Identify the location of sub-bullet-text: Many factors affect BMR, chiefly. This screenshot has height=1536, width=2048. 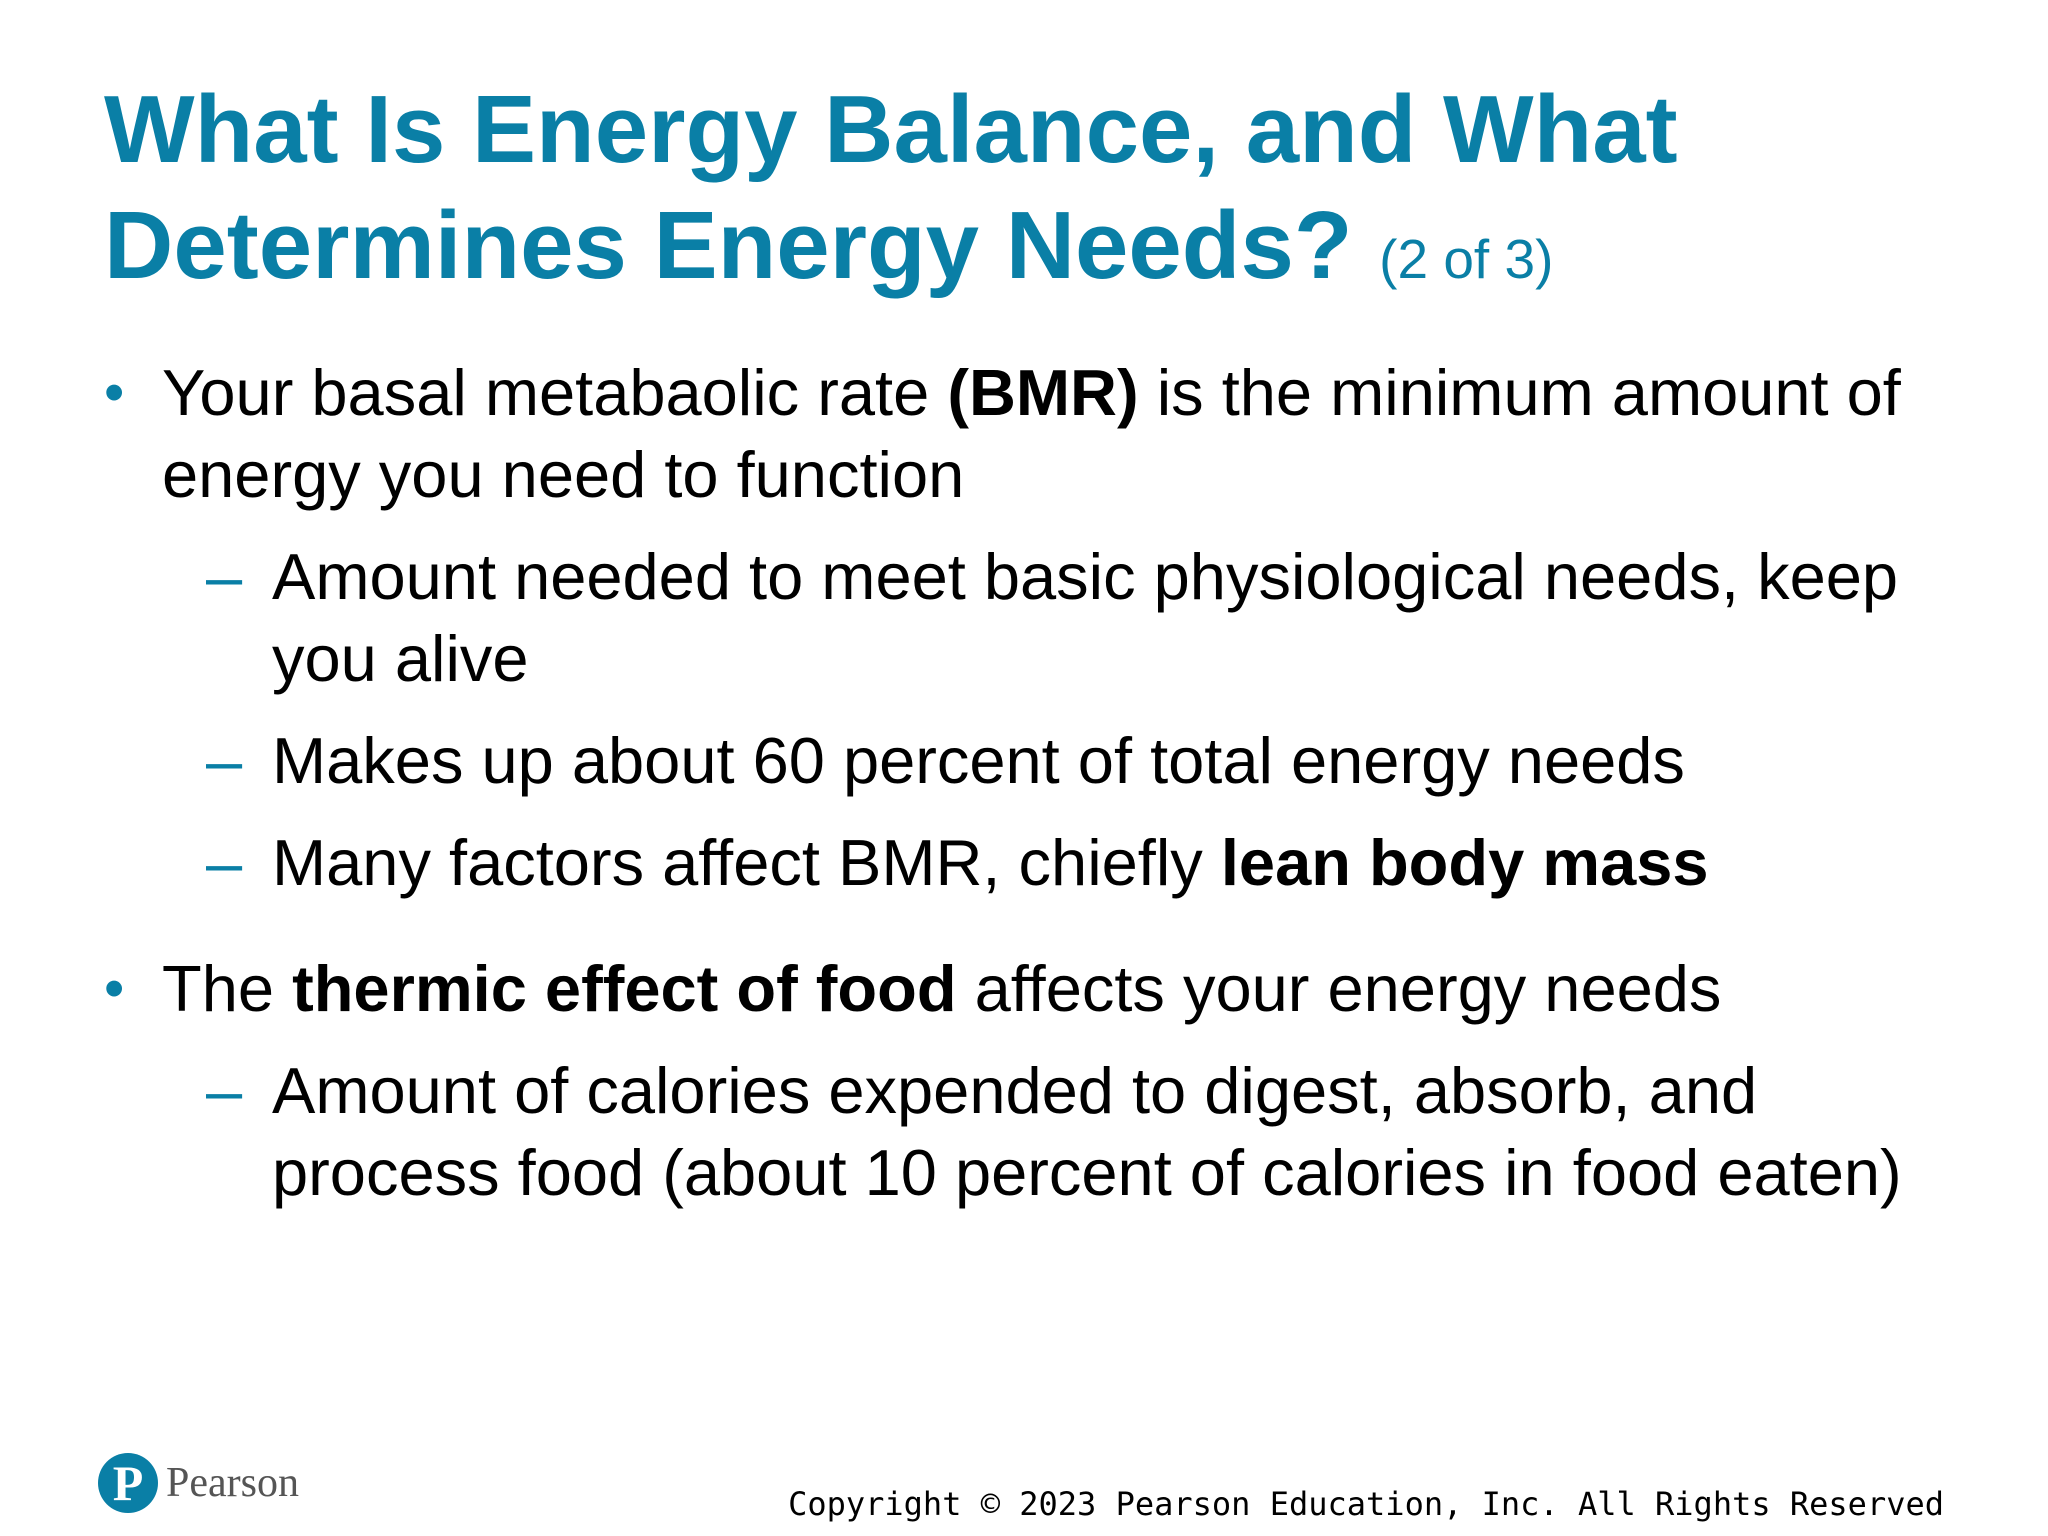
(746, 862).